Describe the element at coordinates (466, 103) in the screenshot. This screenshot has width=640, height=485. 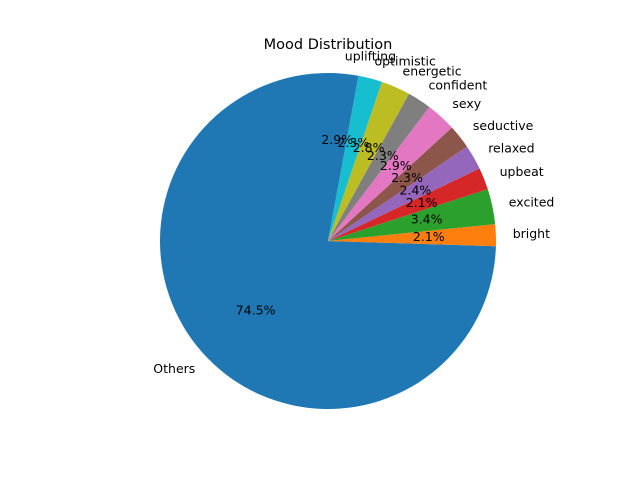
I see `slice-label-sexy: sexy` at that location.